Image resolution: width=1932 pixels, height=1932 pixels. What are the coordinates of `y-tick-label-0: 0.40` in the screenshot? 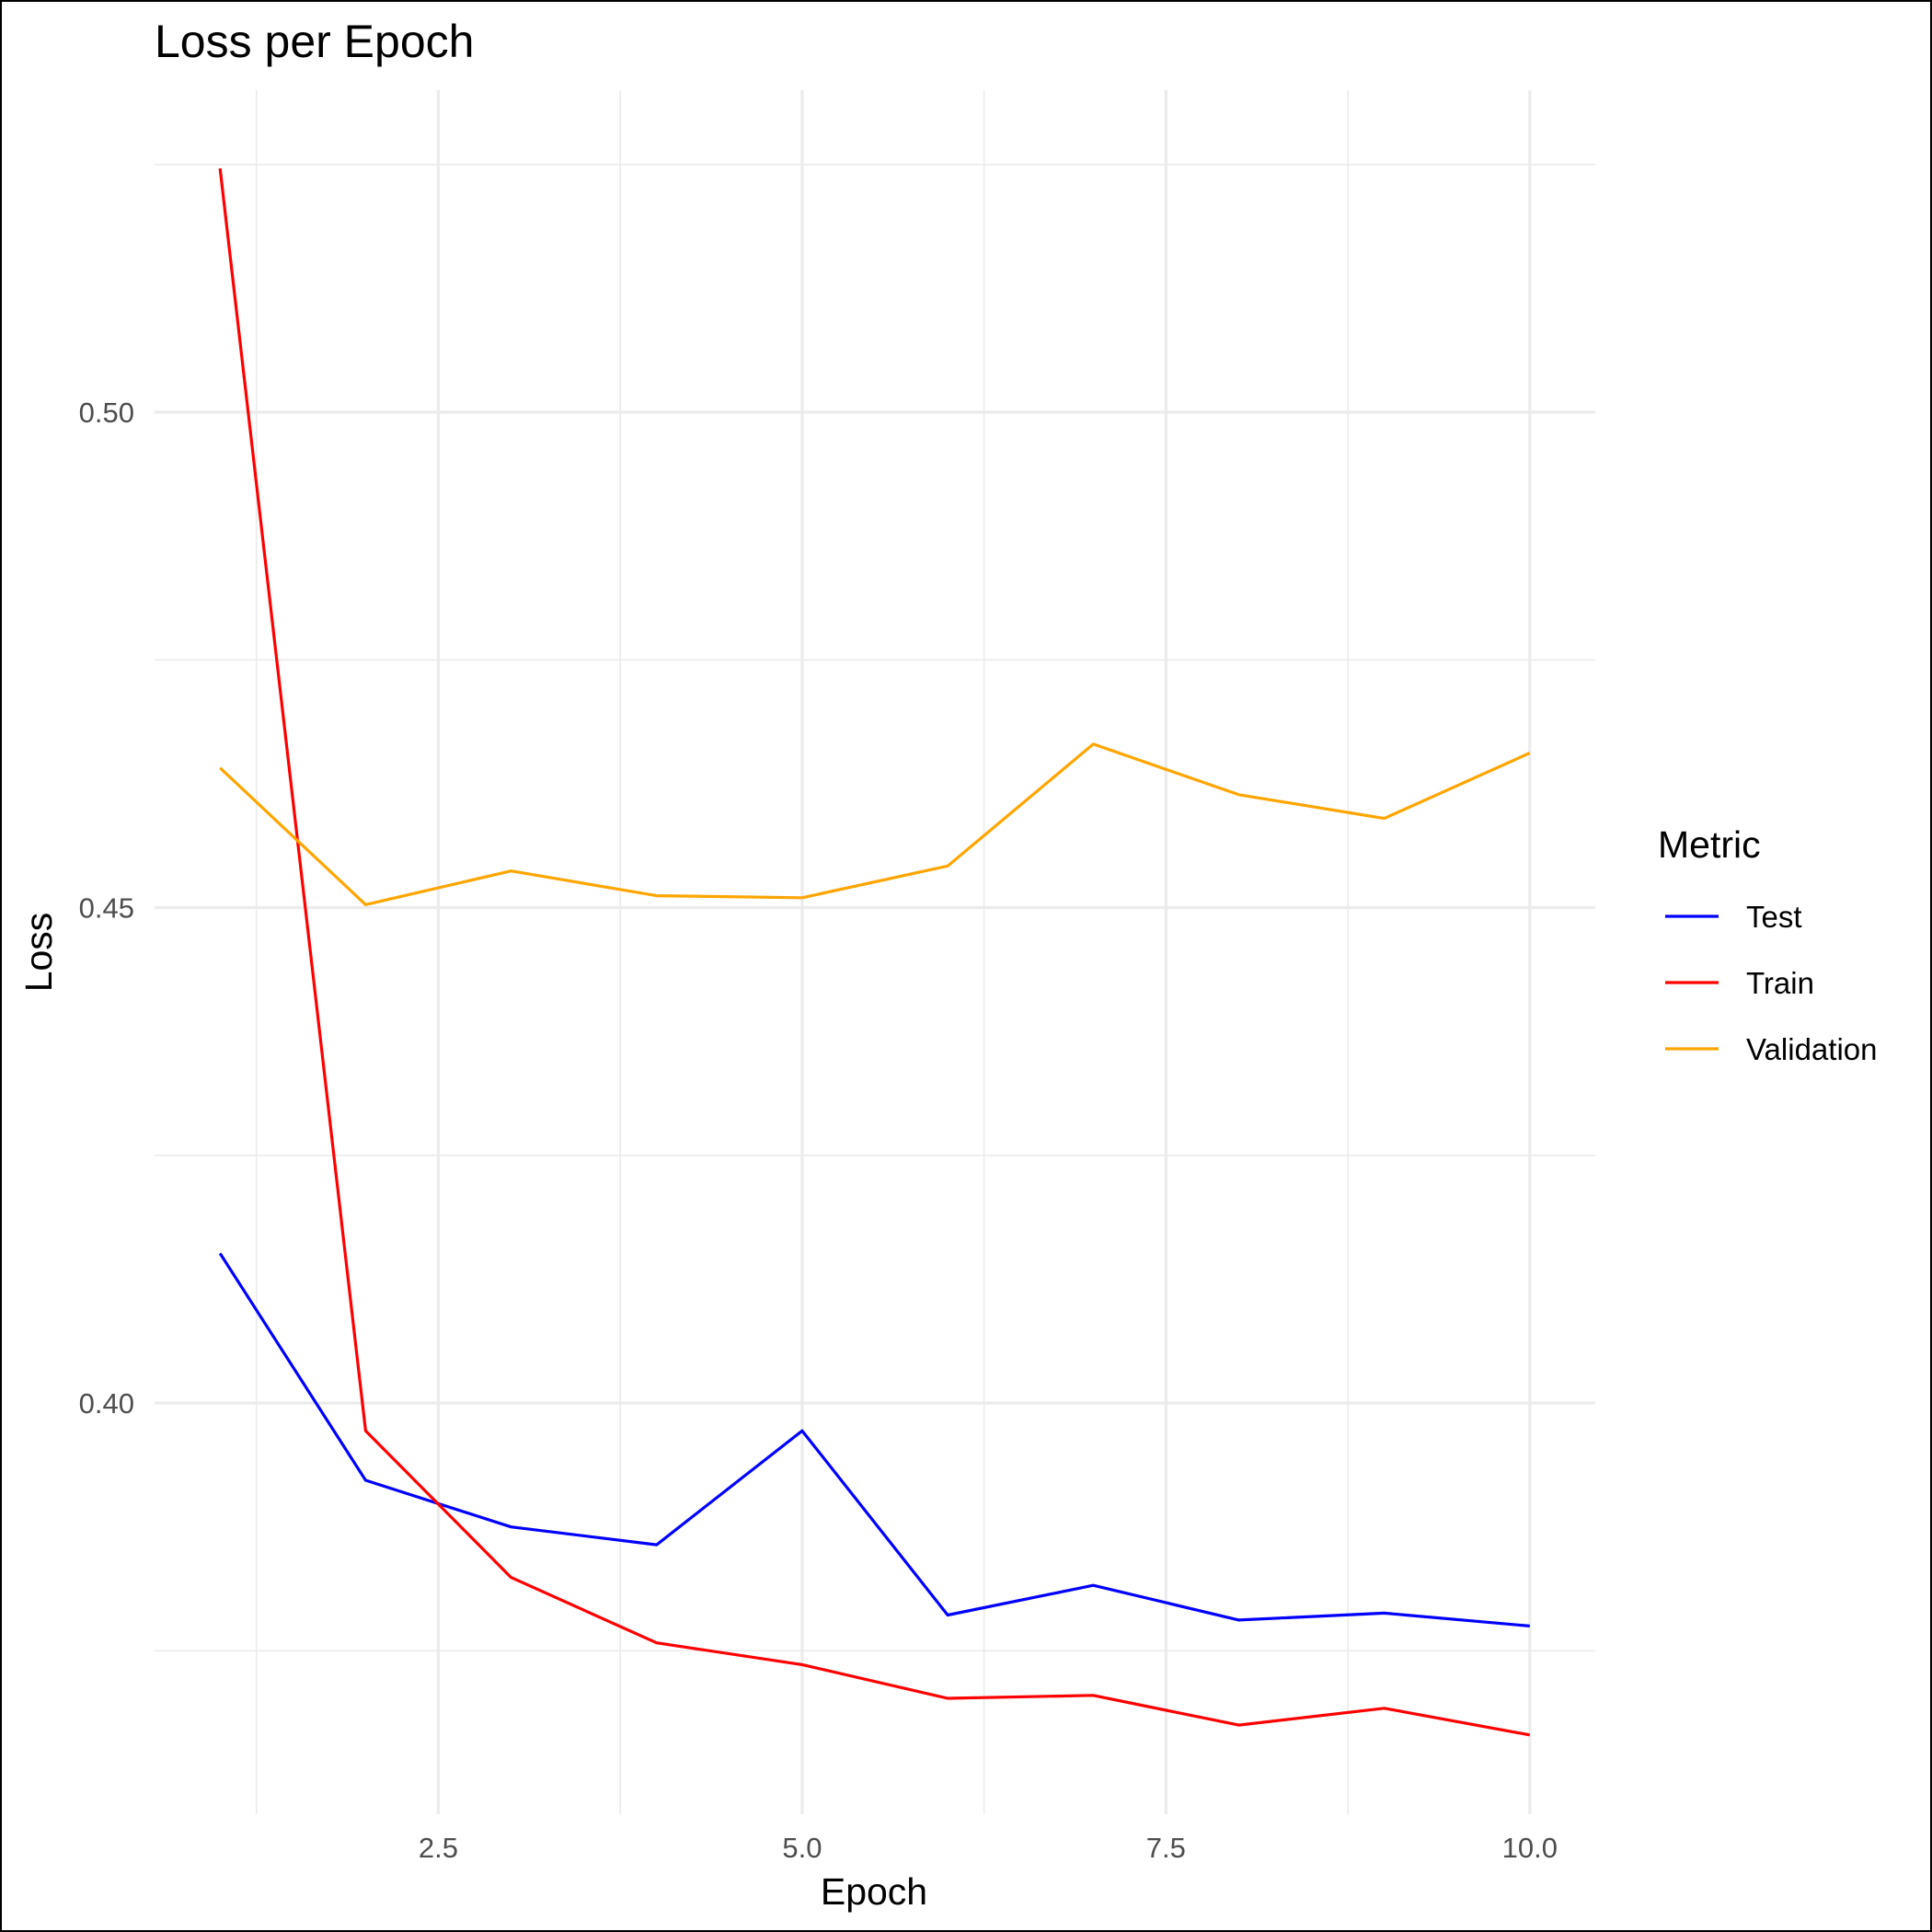 It's located at (106, 1403).